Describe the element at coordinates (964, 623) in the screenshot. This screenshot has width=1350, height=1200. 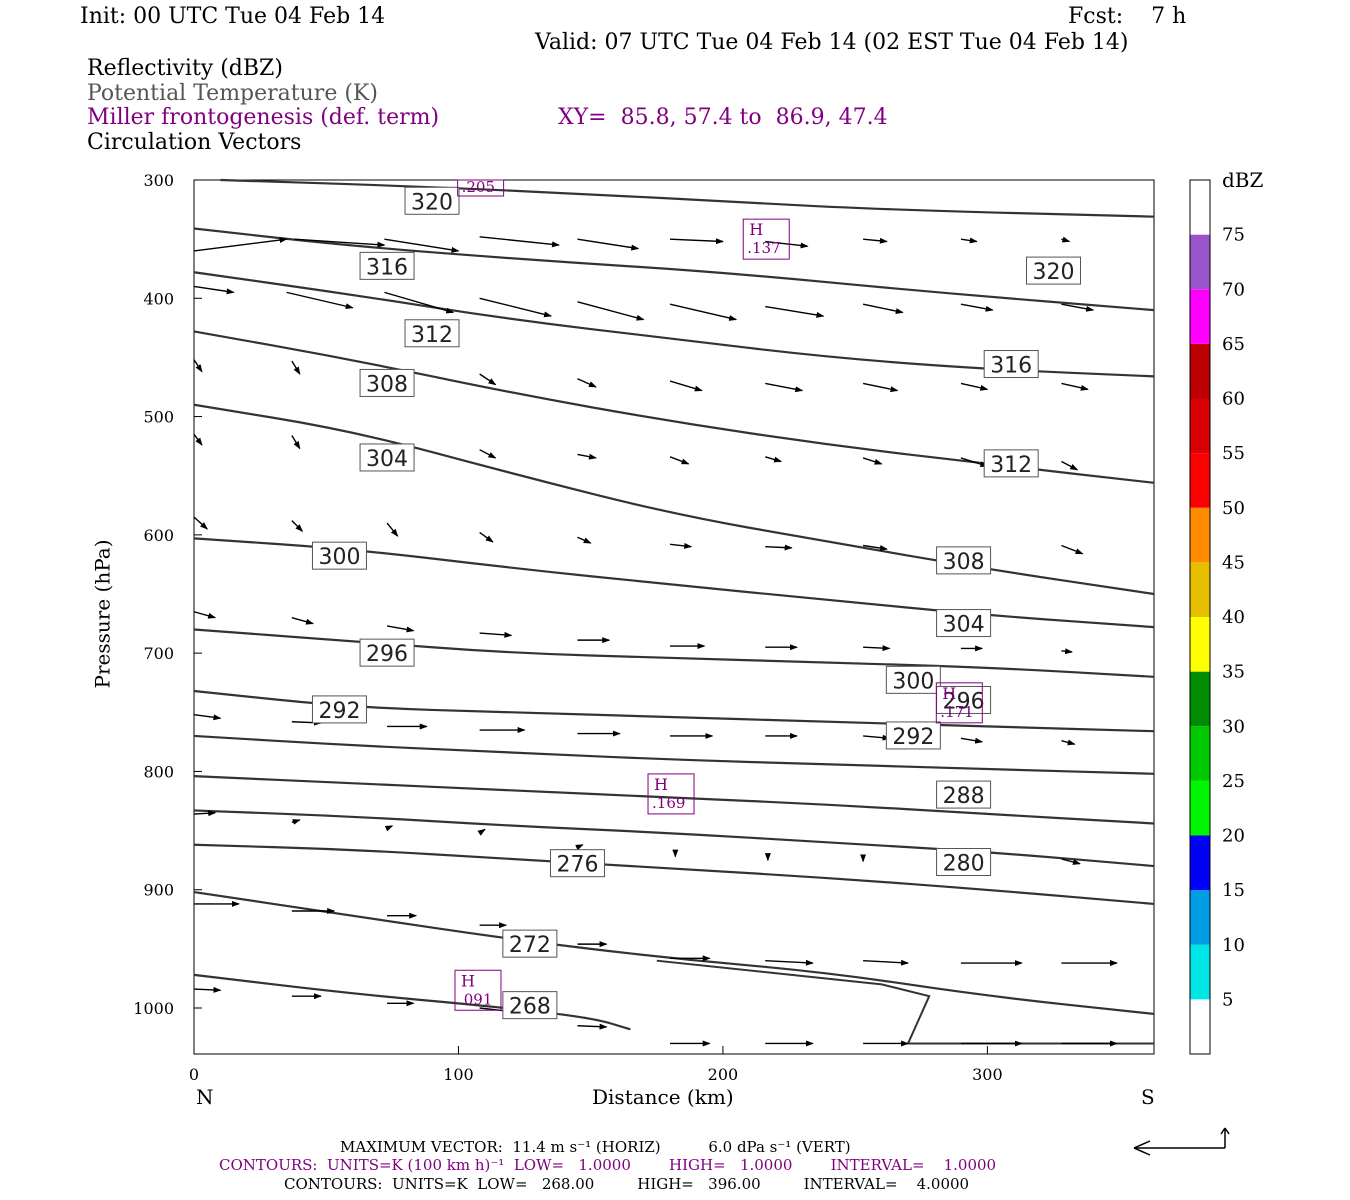
I see `isentrope-label: 304` at that location.